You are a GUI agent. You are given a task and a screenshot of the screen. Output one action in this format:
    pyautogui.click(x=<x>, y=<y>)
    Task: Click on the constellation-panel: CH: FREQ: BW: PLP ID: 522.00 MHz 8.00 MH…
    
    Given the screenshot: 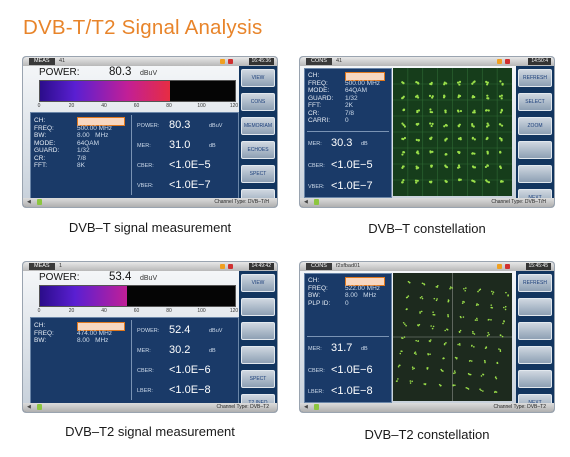 What is the action you would take?
    pyautogui.click(x=408, y=337)
    